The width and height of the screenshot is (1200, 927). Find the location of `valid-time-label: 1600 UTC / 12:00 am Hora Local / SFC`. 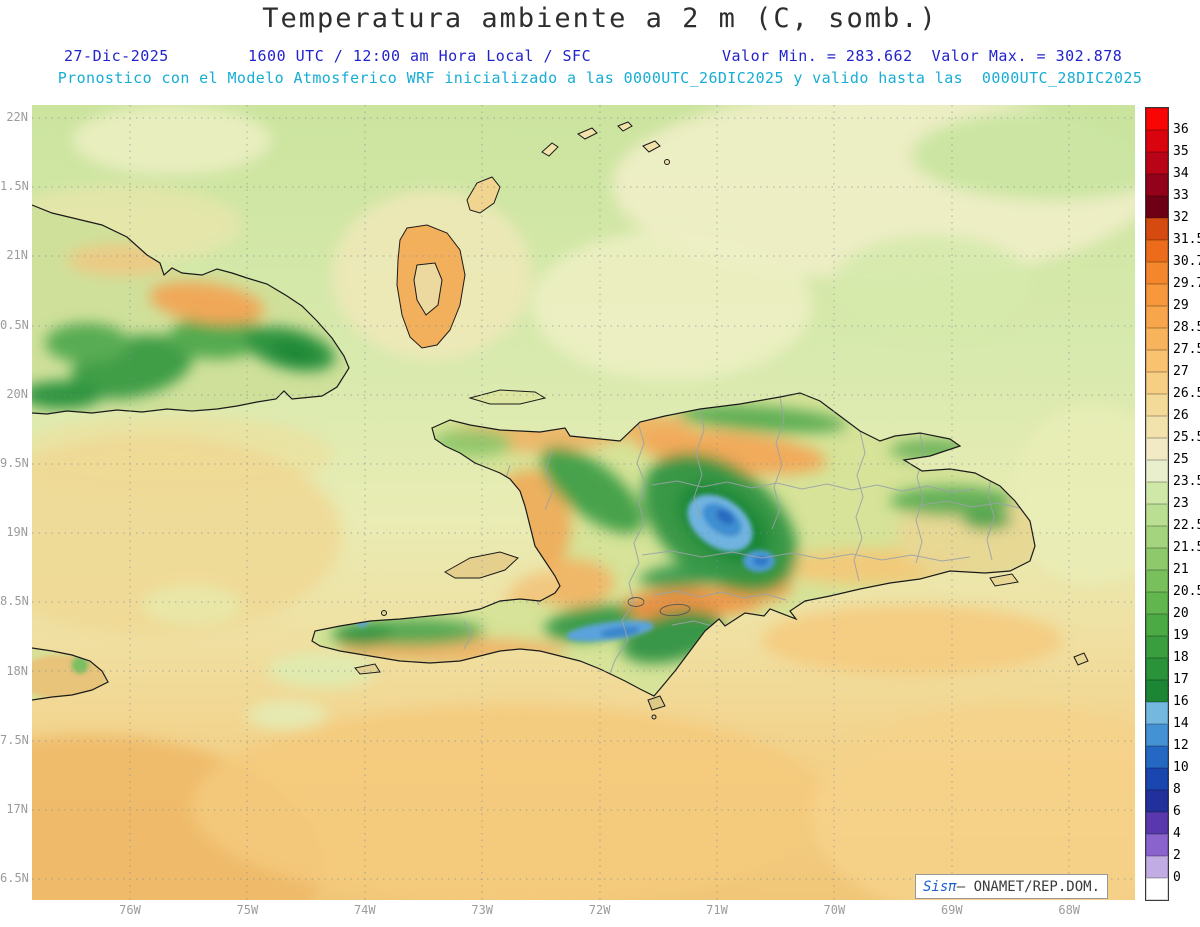

valid-time-label: 1600 UTC / 12:00 am Hora Local / SFC is located at coordinates (420, 56).